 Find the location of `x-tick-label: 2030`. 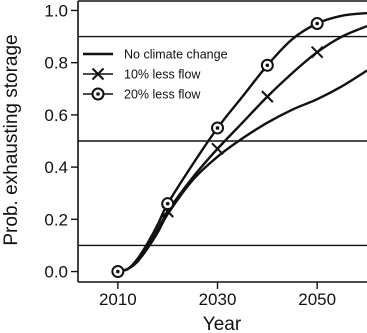

x-tick-label: 2030 is located at coordinates (218, 299).